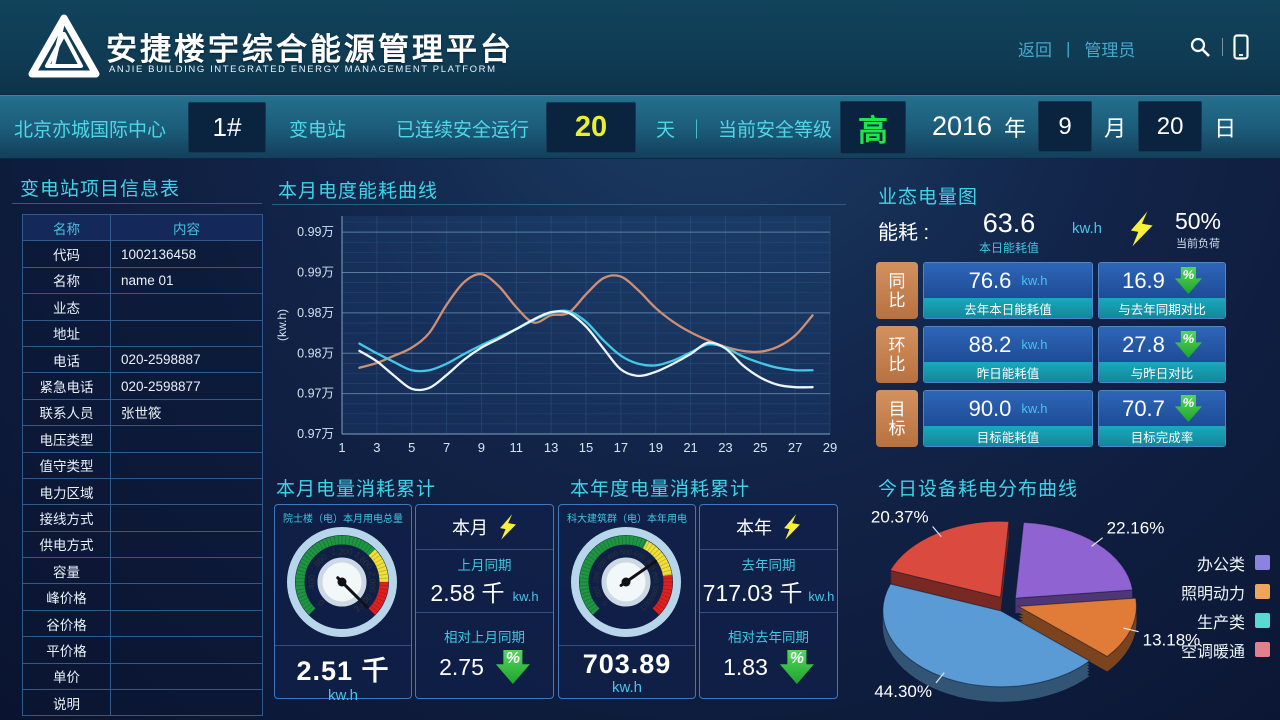 The width and height of the screenshot is (1280, 720). I want to click on svg-text: 27, so click(795, 447).